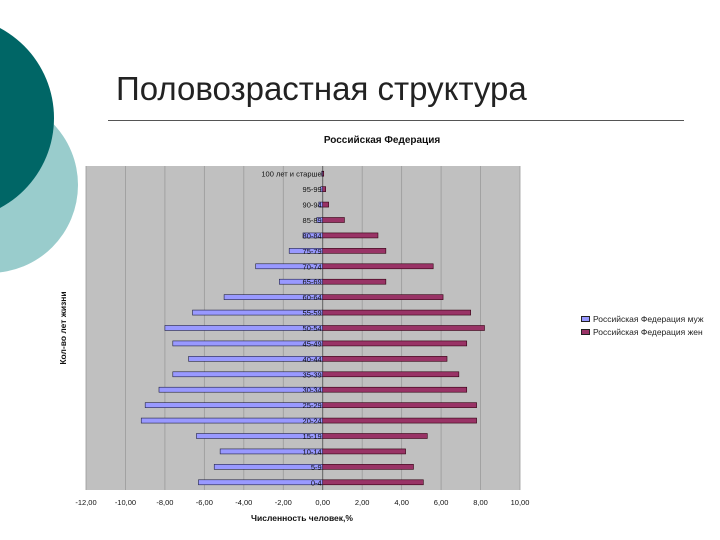 The image size is (720, 540). I want to click on category-label: 75-79, so click(312, 251).